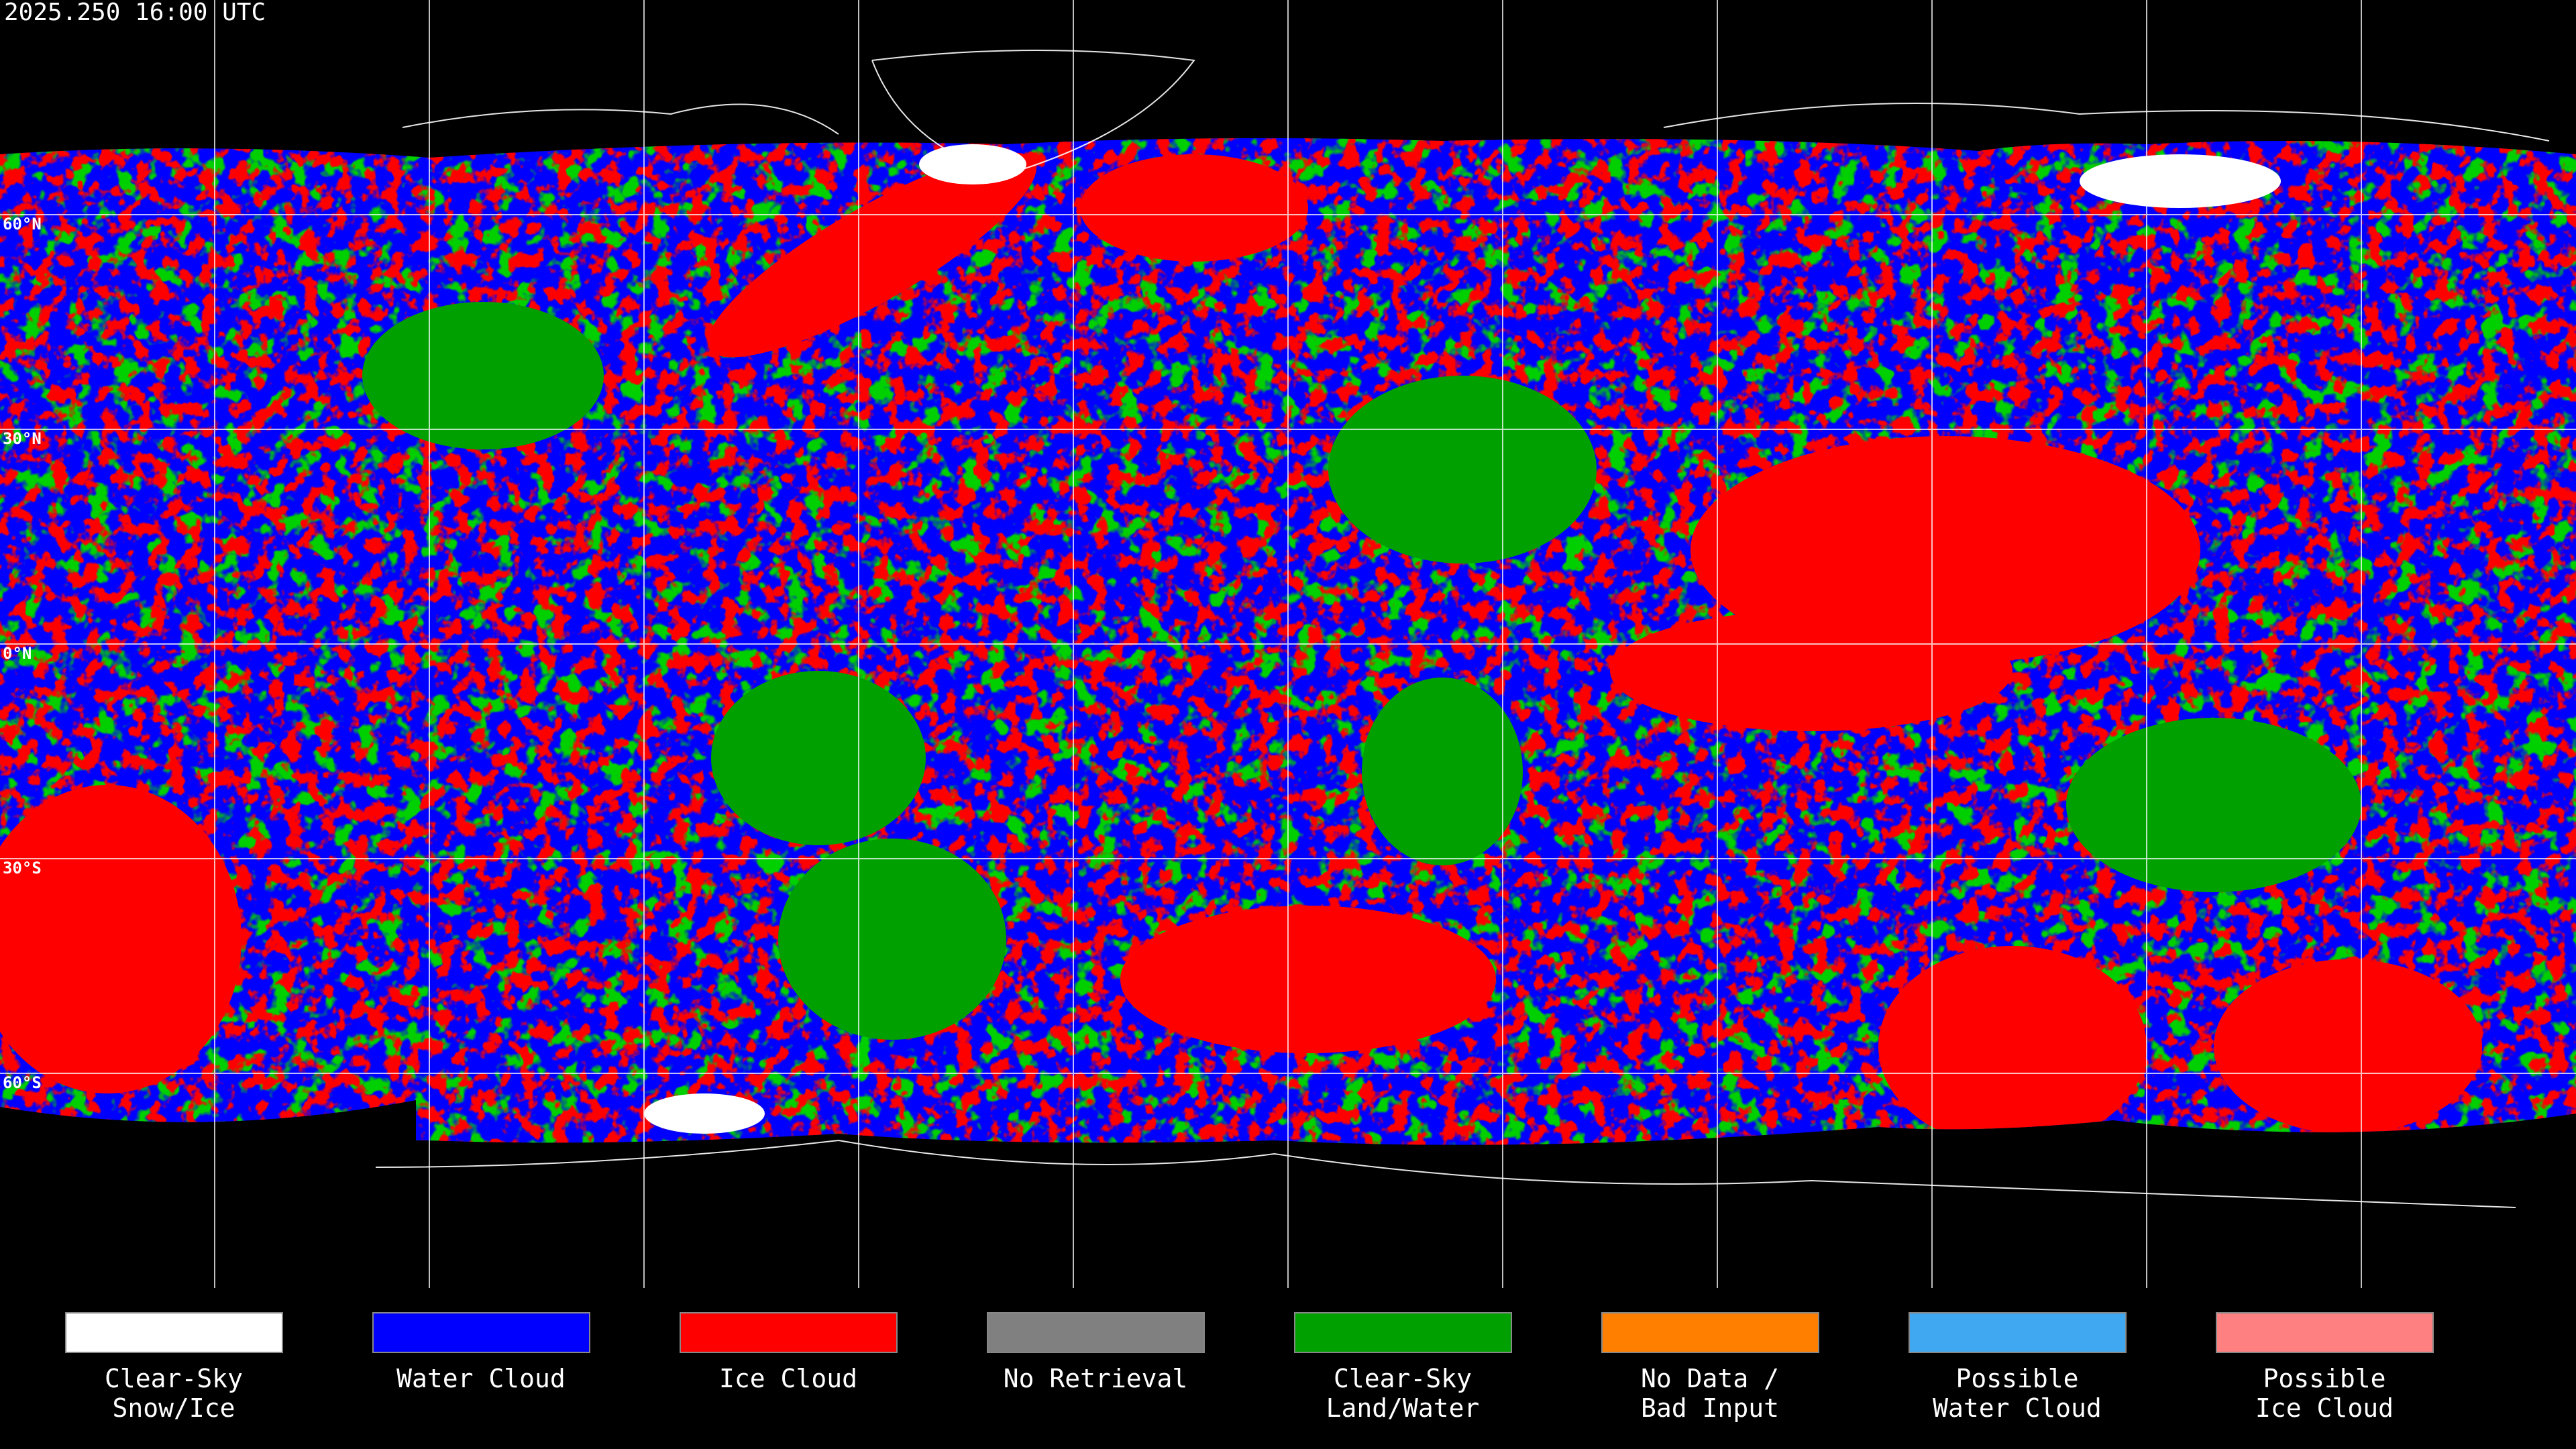  Describe the element at coordinates (17, 653) in the screenshot. I see `latitude-label: 0°N` at that location.